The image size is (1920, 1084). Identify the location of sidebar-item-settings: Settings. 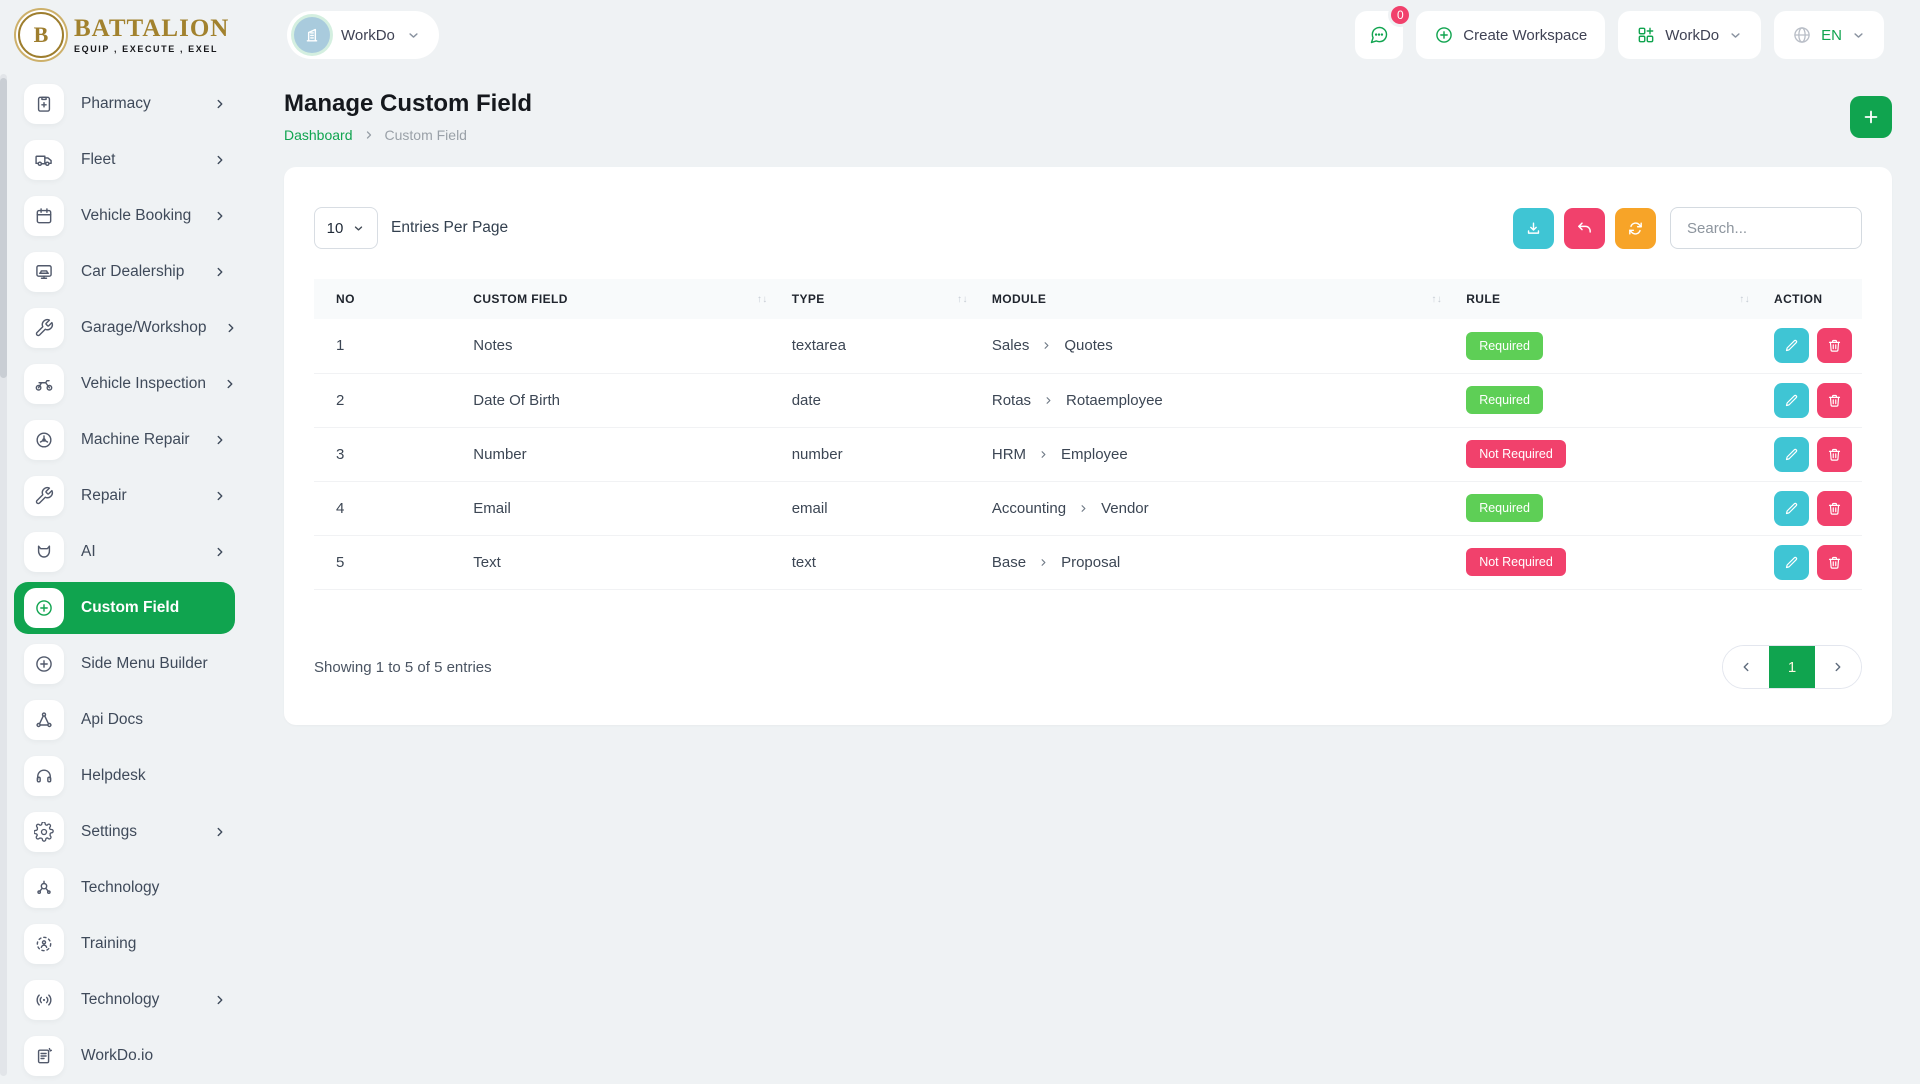
(134, 832).